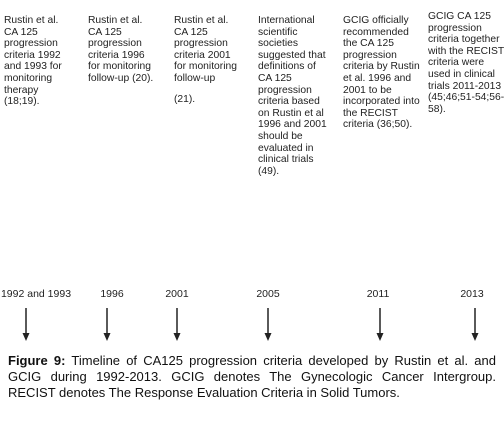 The image size is (504, 430). I want to click on entry-line: trials 2011-2013, so click(465, 86).